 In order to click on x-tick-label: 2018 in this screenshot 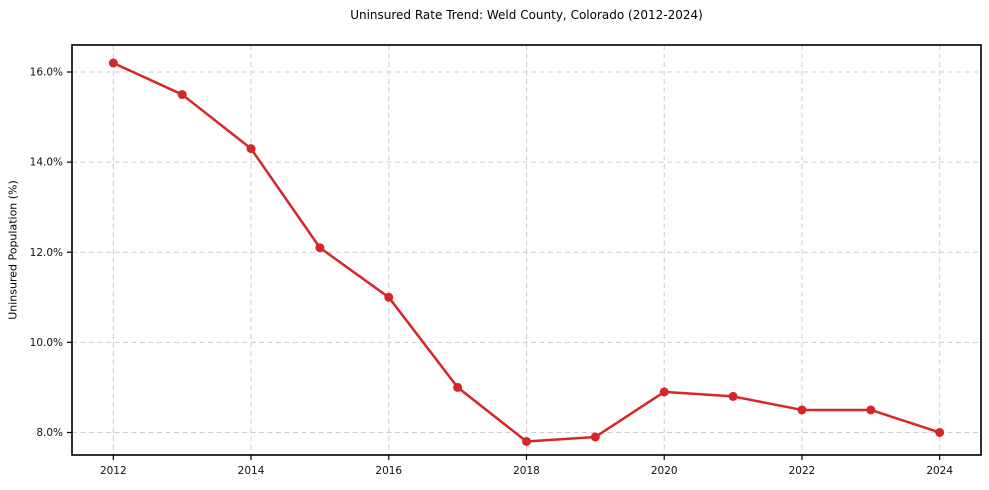, I will do `click(526, 471)`.